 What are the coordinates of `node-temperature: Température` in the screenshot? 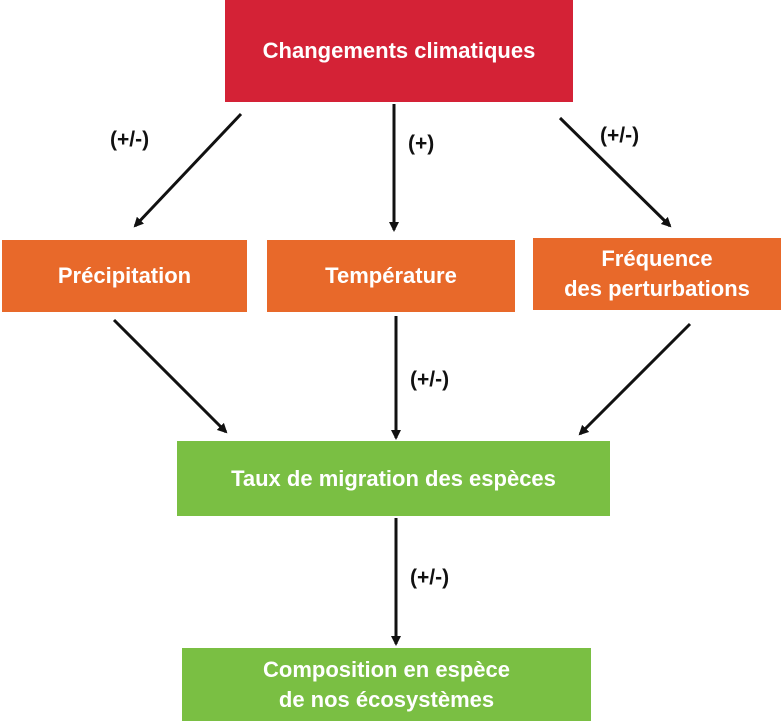 It's located at (391, 276).